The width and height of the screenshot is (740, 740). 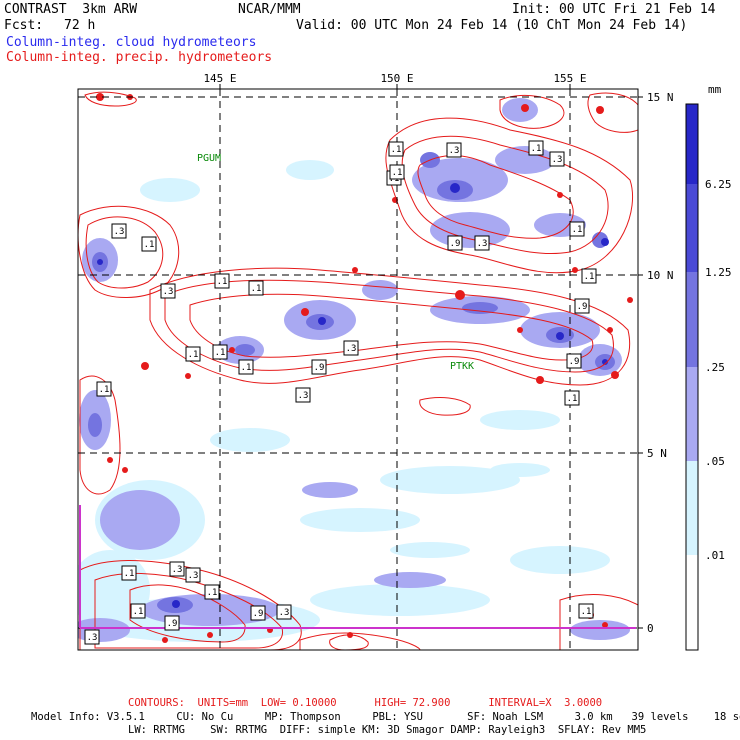 What do you see at coordinates (219, 78) in the screenshot?
I see `lon-label-145: 145 E` at bounding box center [219, 78].